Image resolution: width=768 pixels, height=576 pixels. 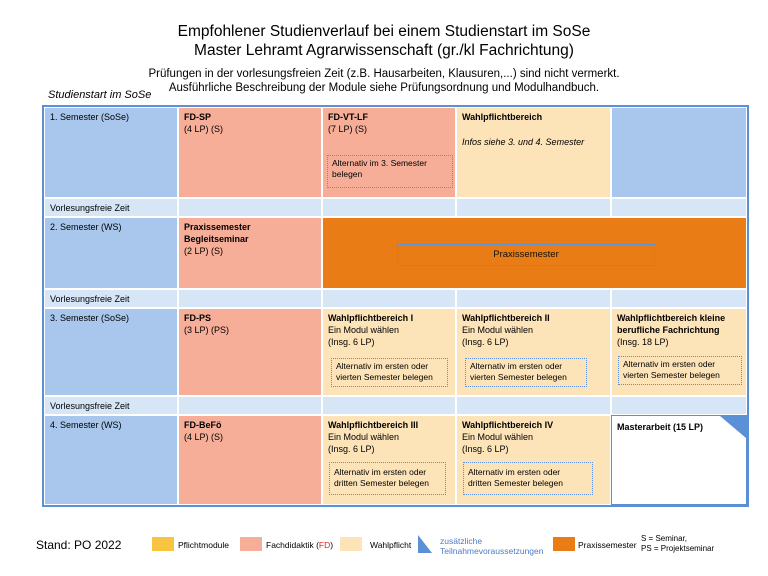 I want to click on module-name: Wahlpflichtbereich II, so click(x=506, y=318).